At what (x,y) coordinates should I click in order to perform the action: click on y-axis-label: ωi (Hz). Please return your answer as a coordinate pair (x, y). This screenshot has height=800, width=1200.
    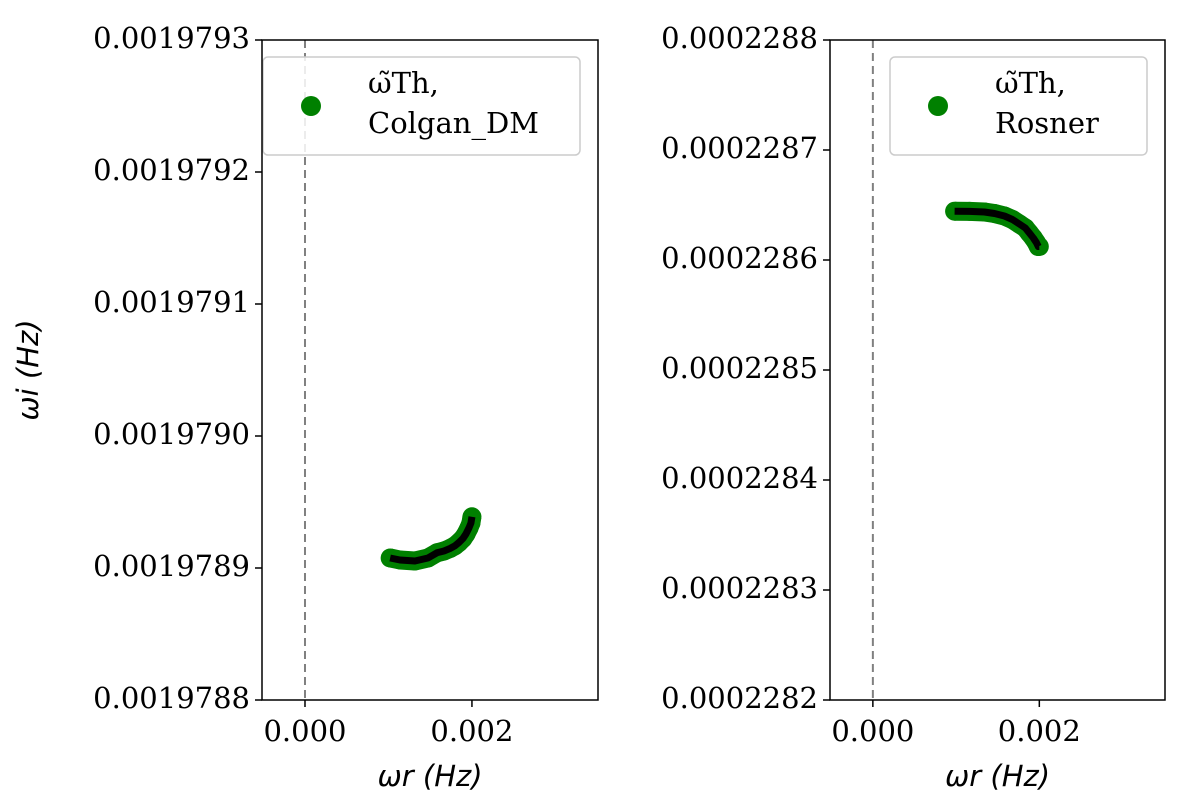
    Looking at the image, I should click on (28, 369).